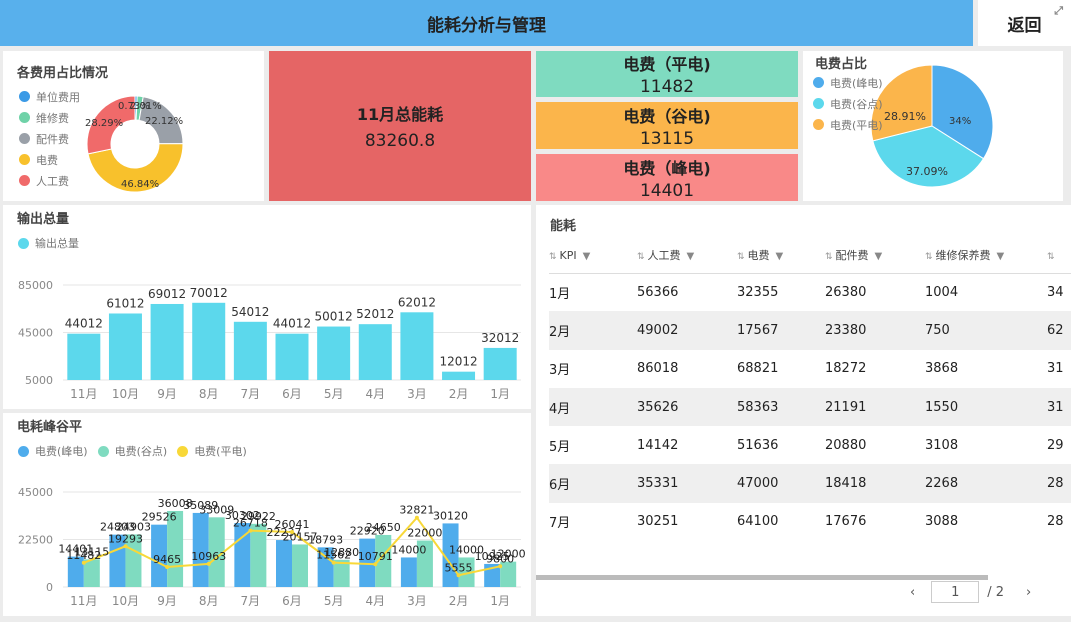  What do you see at coordinates (875, 407) in the screenshot?
I see `table-cell: 21191` at bounding box center [875, 407].